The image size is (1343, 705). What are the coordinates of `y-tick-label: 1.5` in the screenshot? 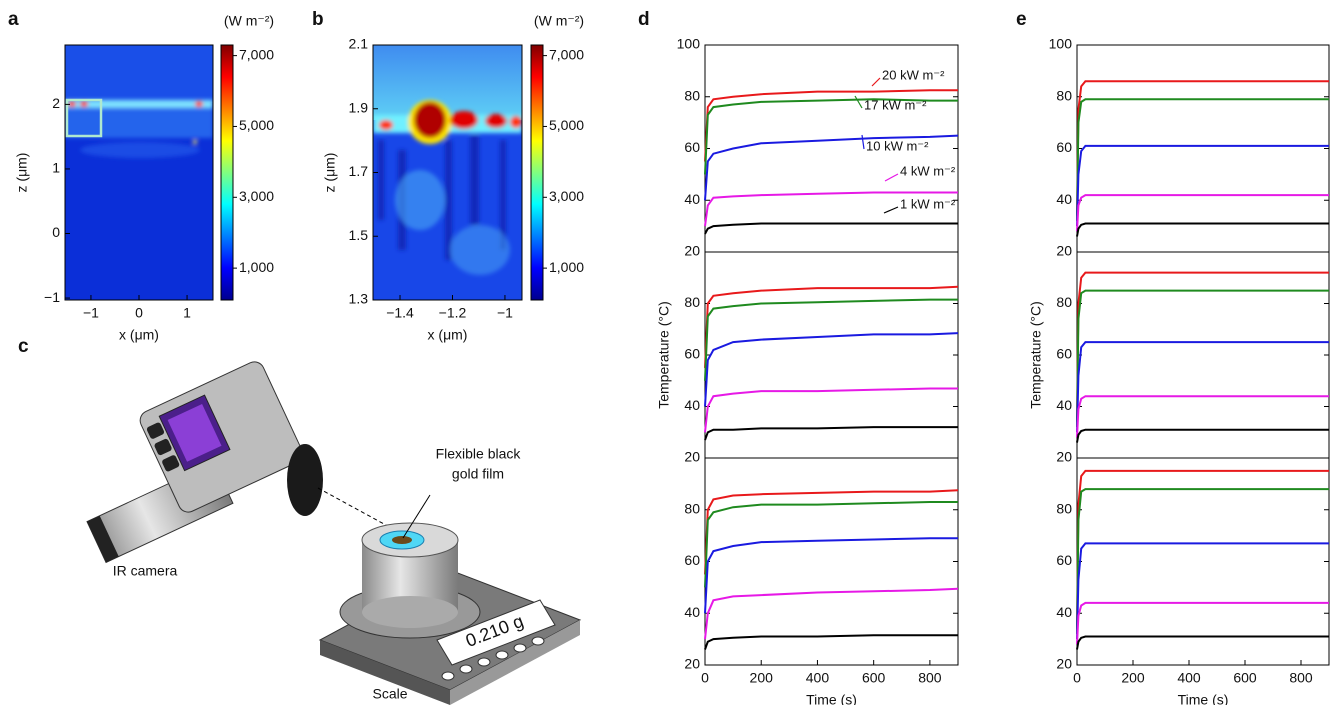 It's located at (359, 235).